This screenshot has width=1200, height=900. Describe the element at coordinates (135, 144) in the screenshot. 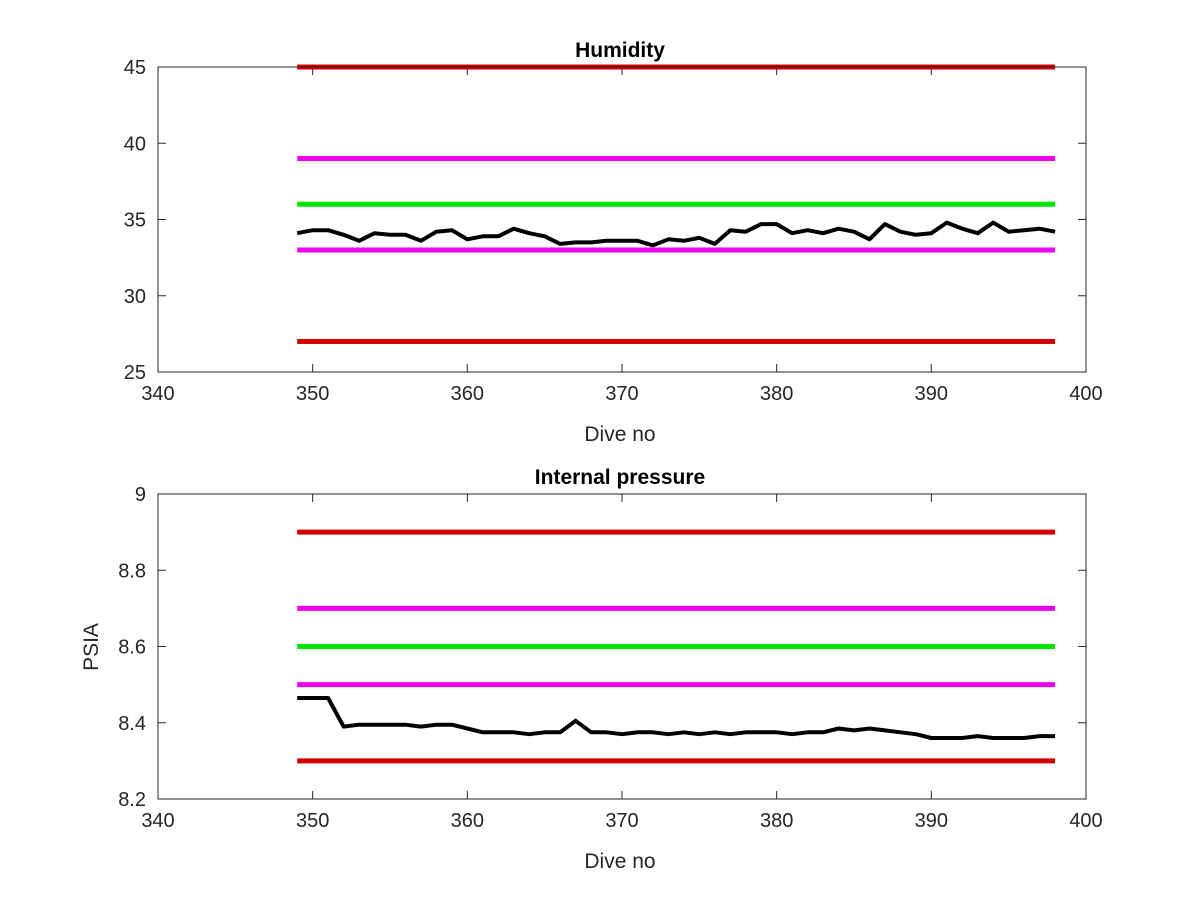

I see `y-tick-label: 40` at that location.